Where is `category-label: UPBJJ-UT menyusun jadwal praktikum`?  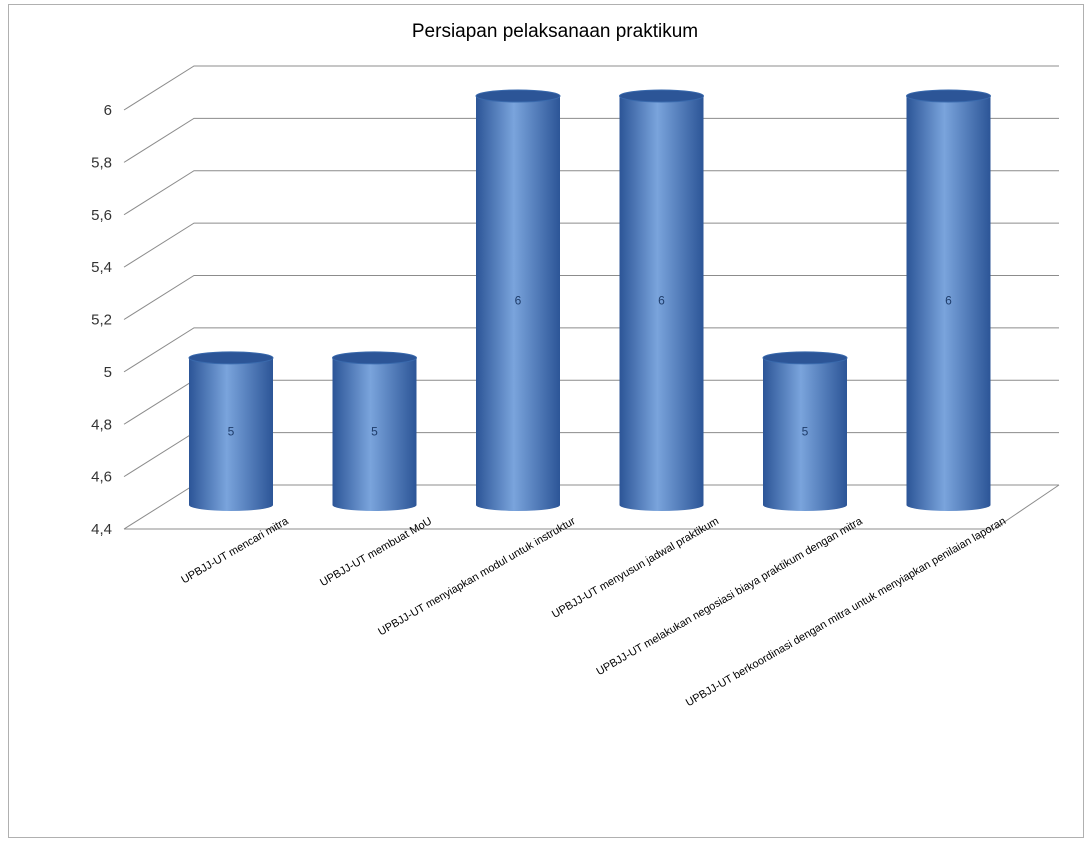
category-label: UPBJJ-UT menyusun jadwal praktikum is located at coordinates (635, 568).